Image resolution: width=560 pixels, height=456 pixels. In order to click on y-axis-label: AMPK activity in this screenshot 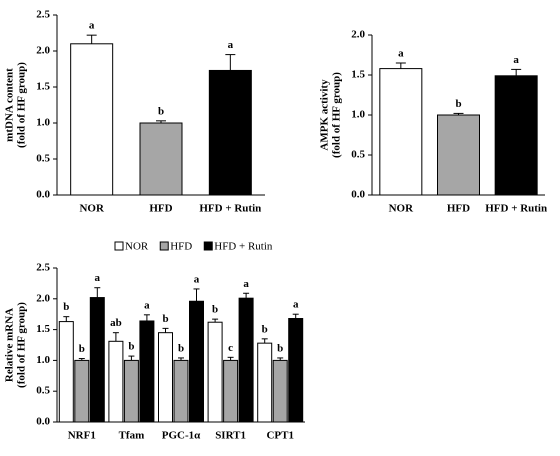, I will do `click(325, 115)`.